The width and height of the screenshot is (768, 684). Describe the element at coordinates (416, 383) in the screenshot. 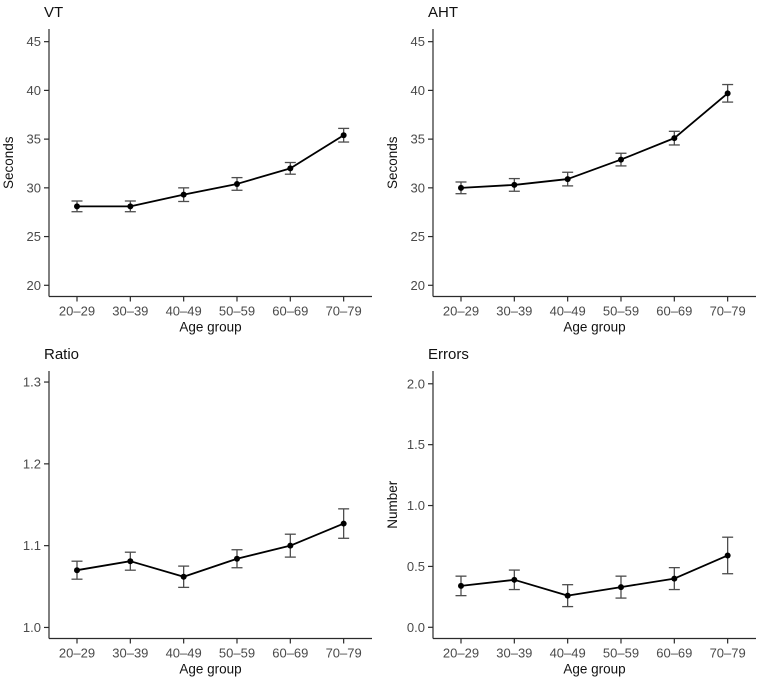

I see `y-tick-label: 2.0` at that location.